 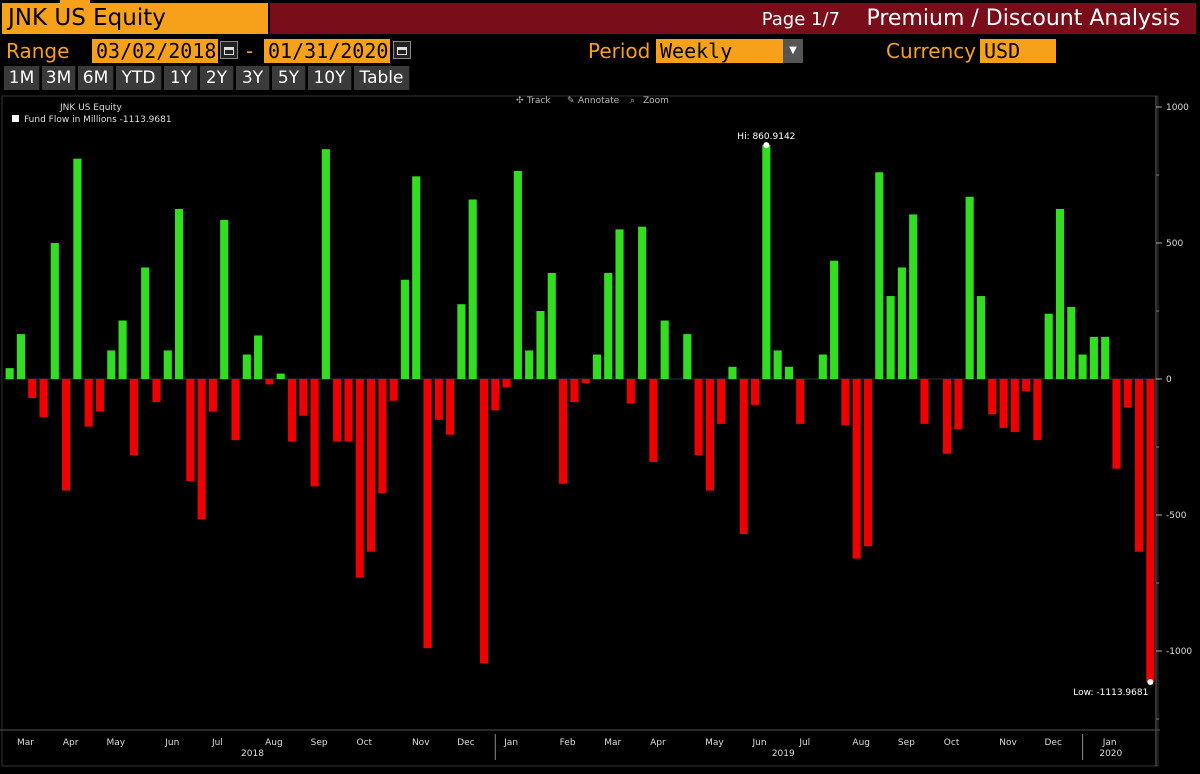 What do you see at coordinates (1176, 516) in the screenshot?
I see `y-tick-label: -500` at bounding box center [1176, 516].